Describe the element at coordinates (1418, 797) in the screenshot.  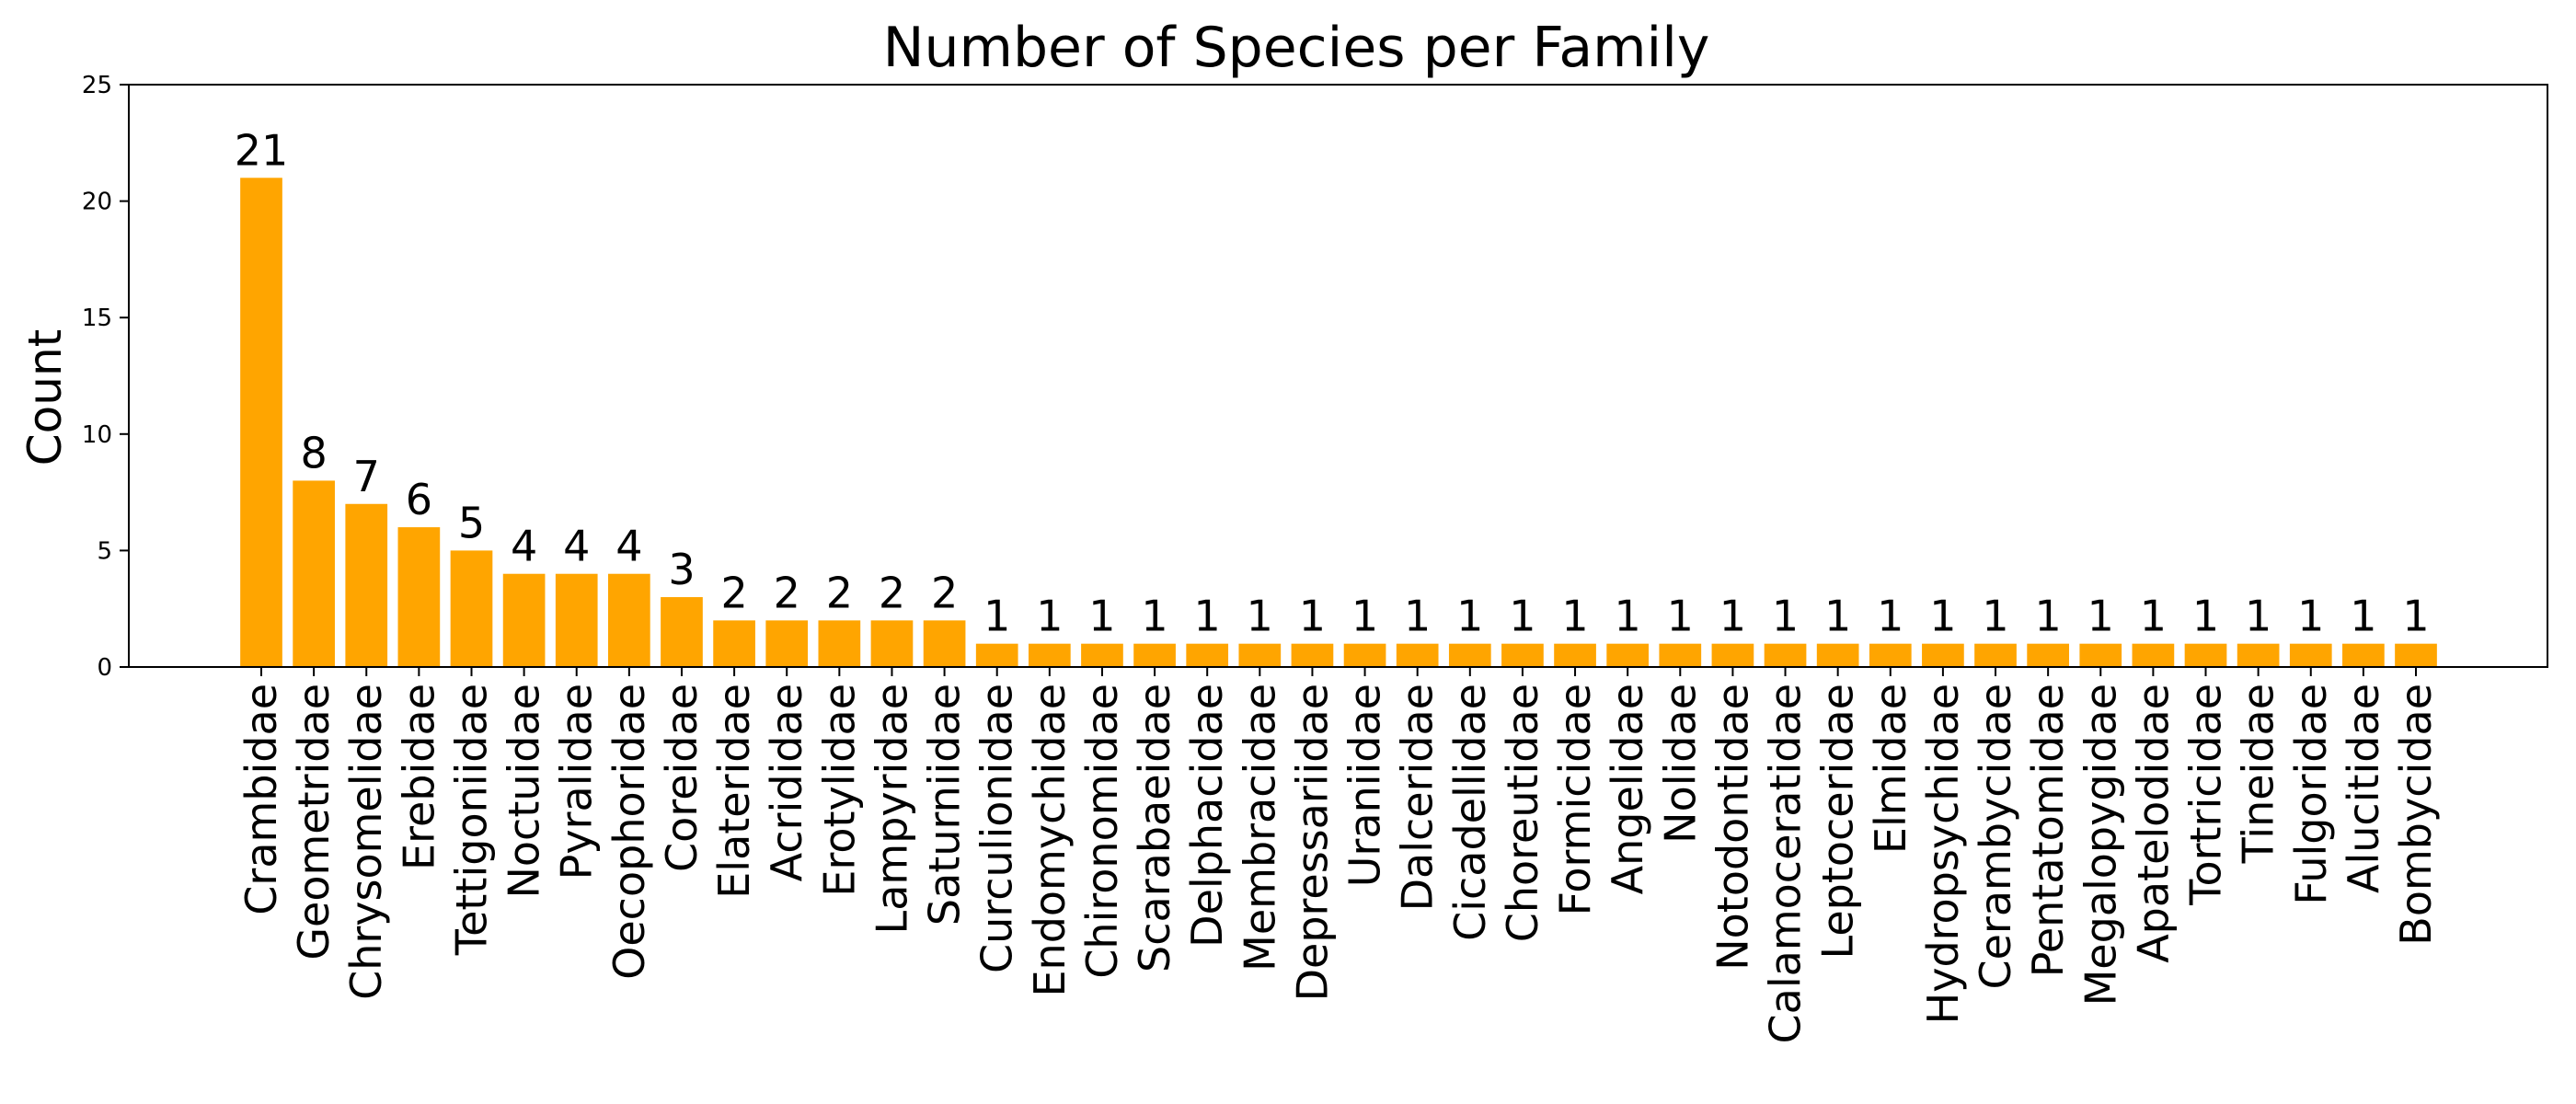
I see `x-tick-label: Dalceridae` at that location.